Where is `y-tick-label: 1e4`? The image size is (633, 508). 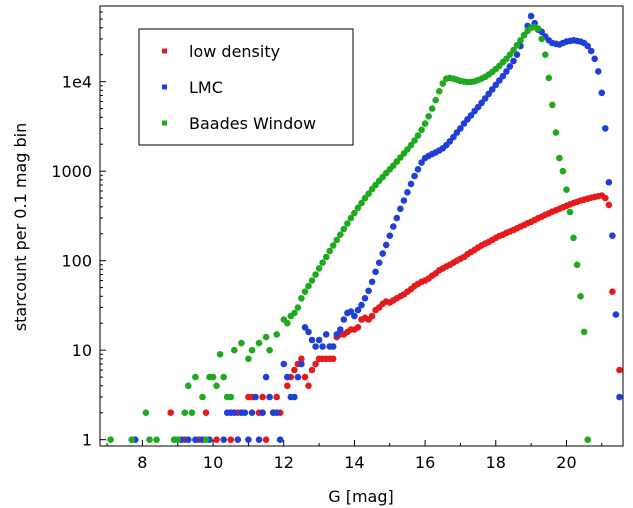
y-tick-label: 1e4 is located at coordinates (77, 82).